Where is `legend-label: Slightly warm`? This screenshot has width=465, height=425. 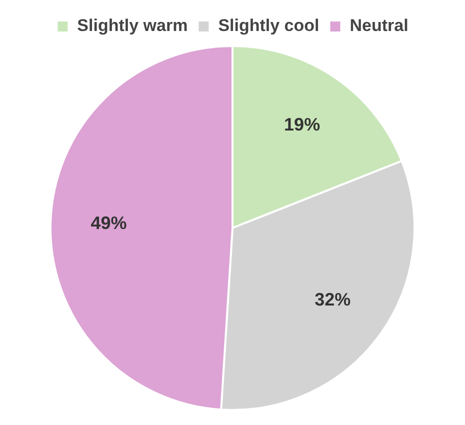 legend-label: Slightly warm is located at coordinates (132, 26).